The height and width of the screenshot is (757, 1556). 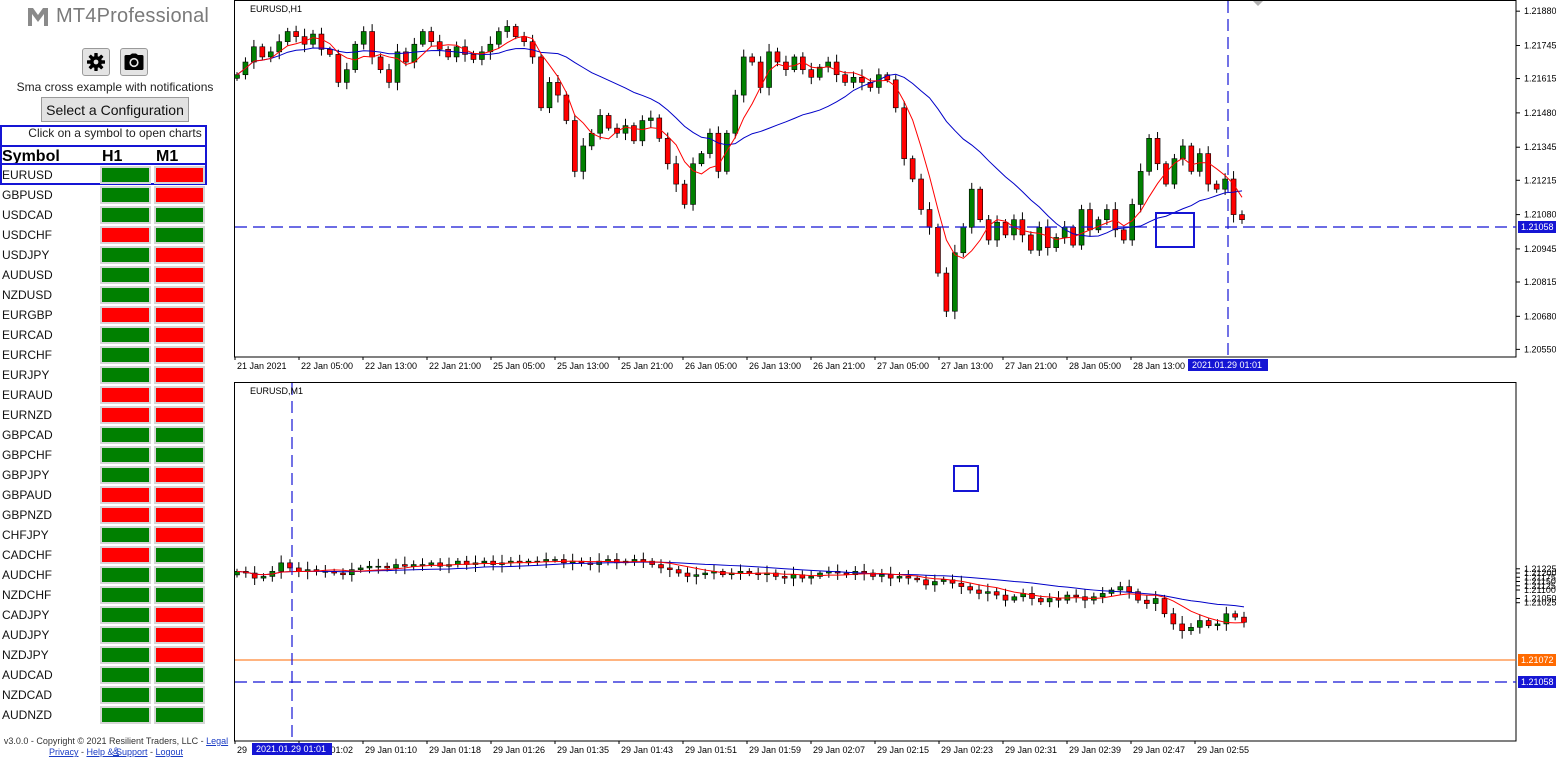 I want to click on symbol-row-eurchf: EURCHF, so click(x=103, y=355).